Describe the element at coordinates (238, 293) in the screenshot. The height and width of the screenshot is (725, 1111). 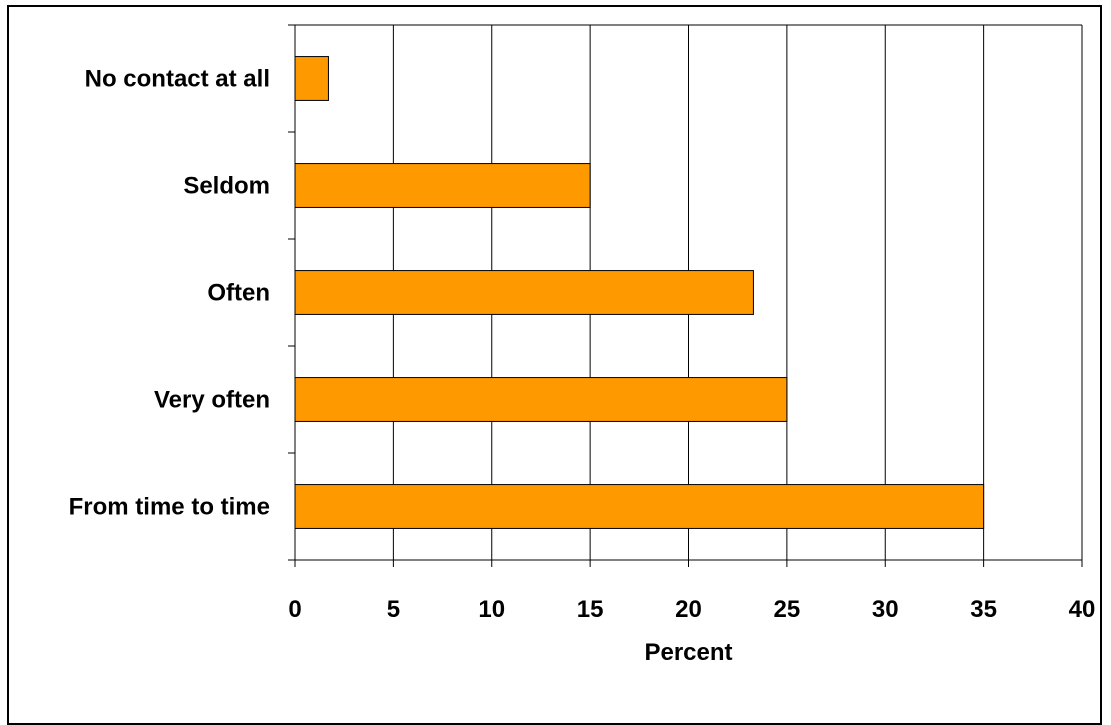
I see `category-label: Often` at that location.